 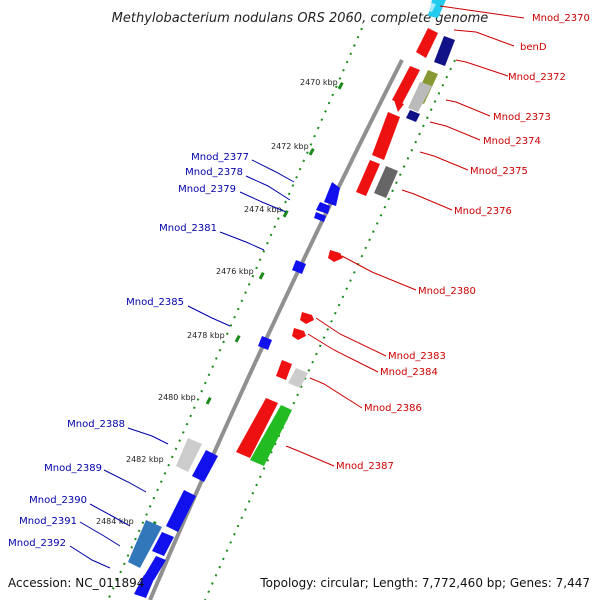 What do you see at coordinates (319, 82) in the screenshot?
I see `kbp-label: 2470 kbp` at bounding box center [319, 82].